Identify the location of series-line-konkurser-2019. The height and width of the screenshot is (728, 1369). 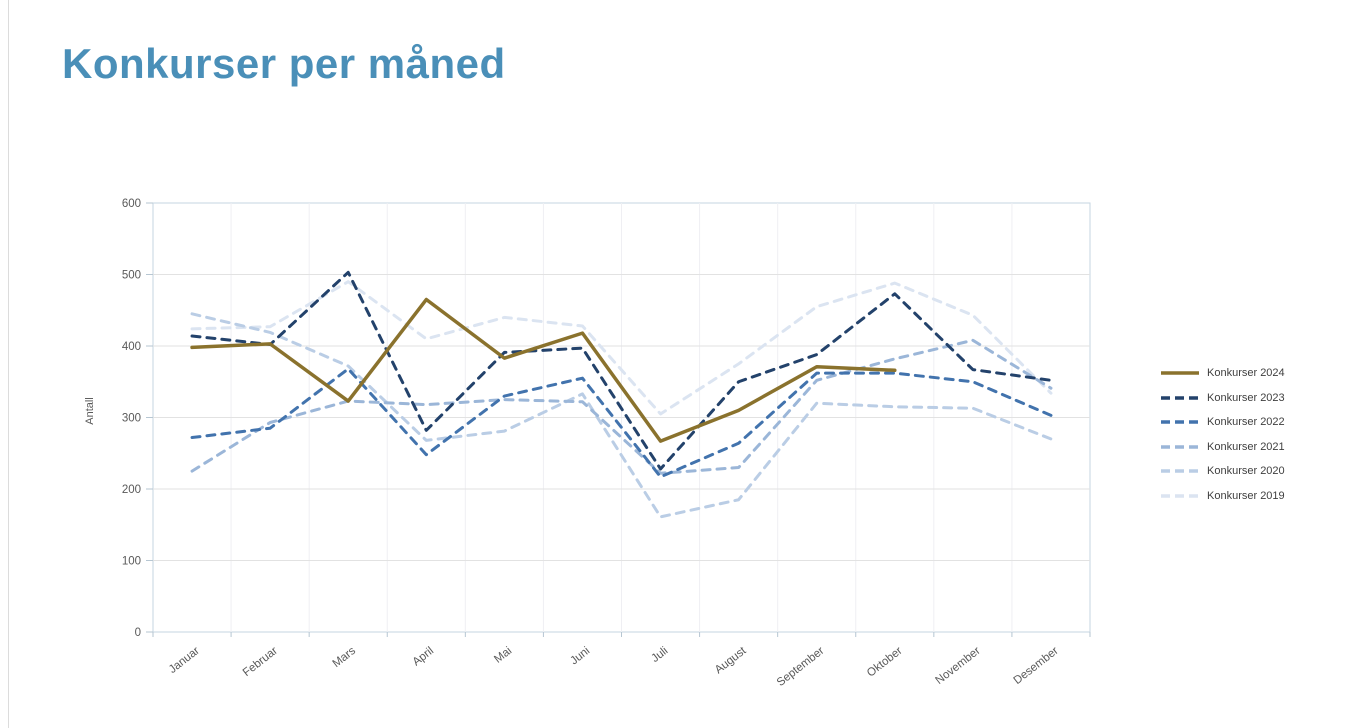
(621, 348).